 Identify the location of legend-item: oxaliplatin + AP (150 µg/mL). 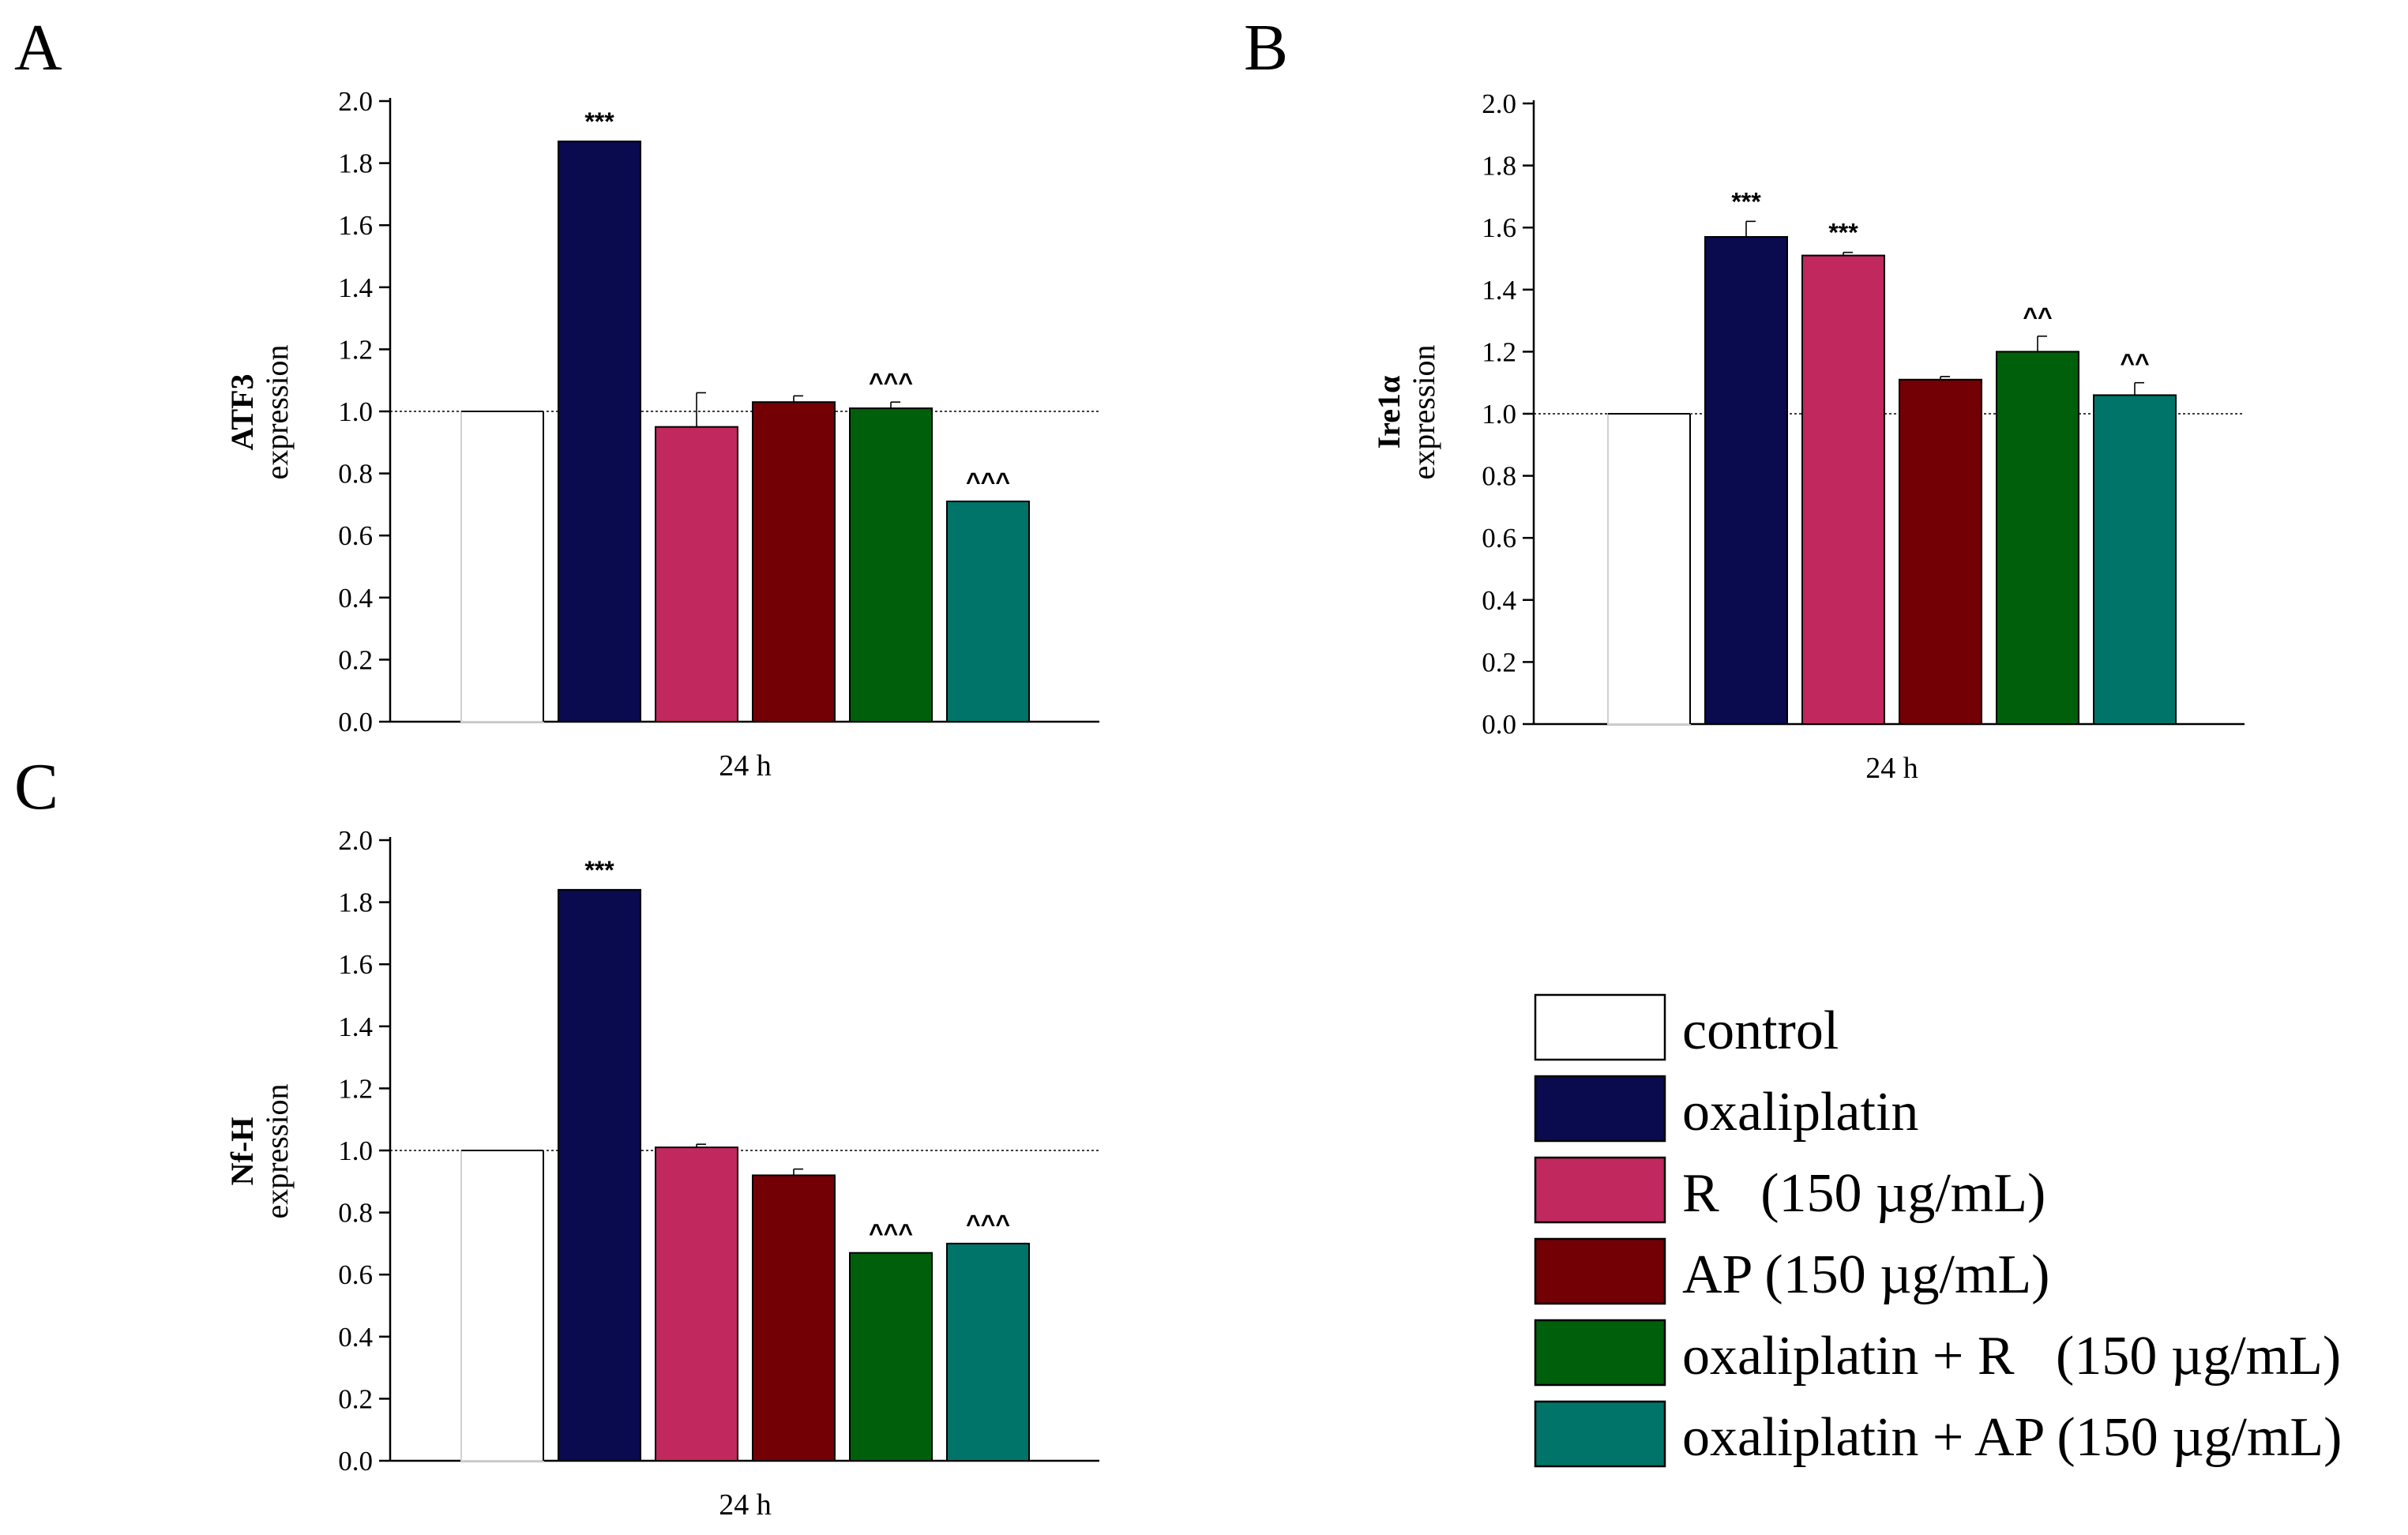
(1938, 1434).